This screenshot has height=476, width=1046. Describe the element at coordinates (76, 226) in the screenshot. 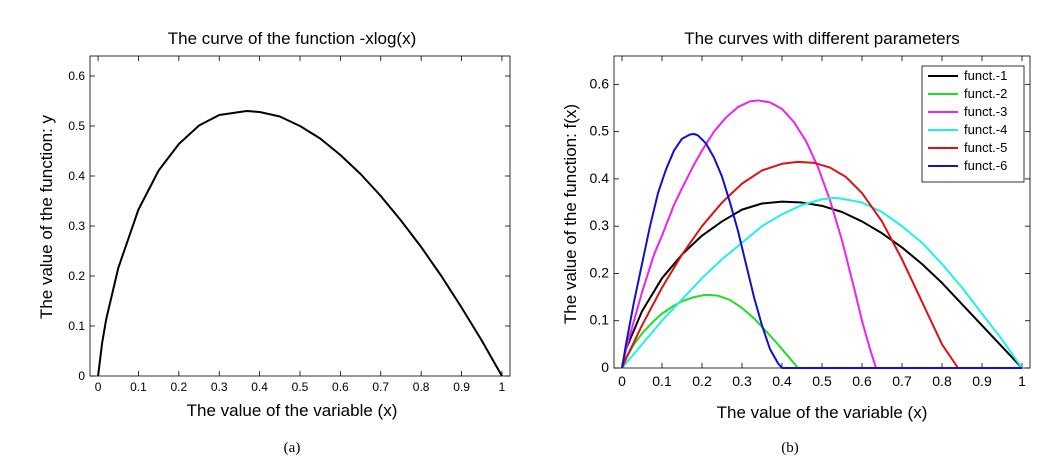

I see `chart-a-y-tick-label: 0.3` at that location.